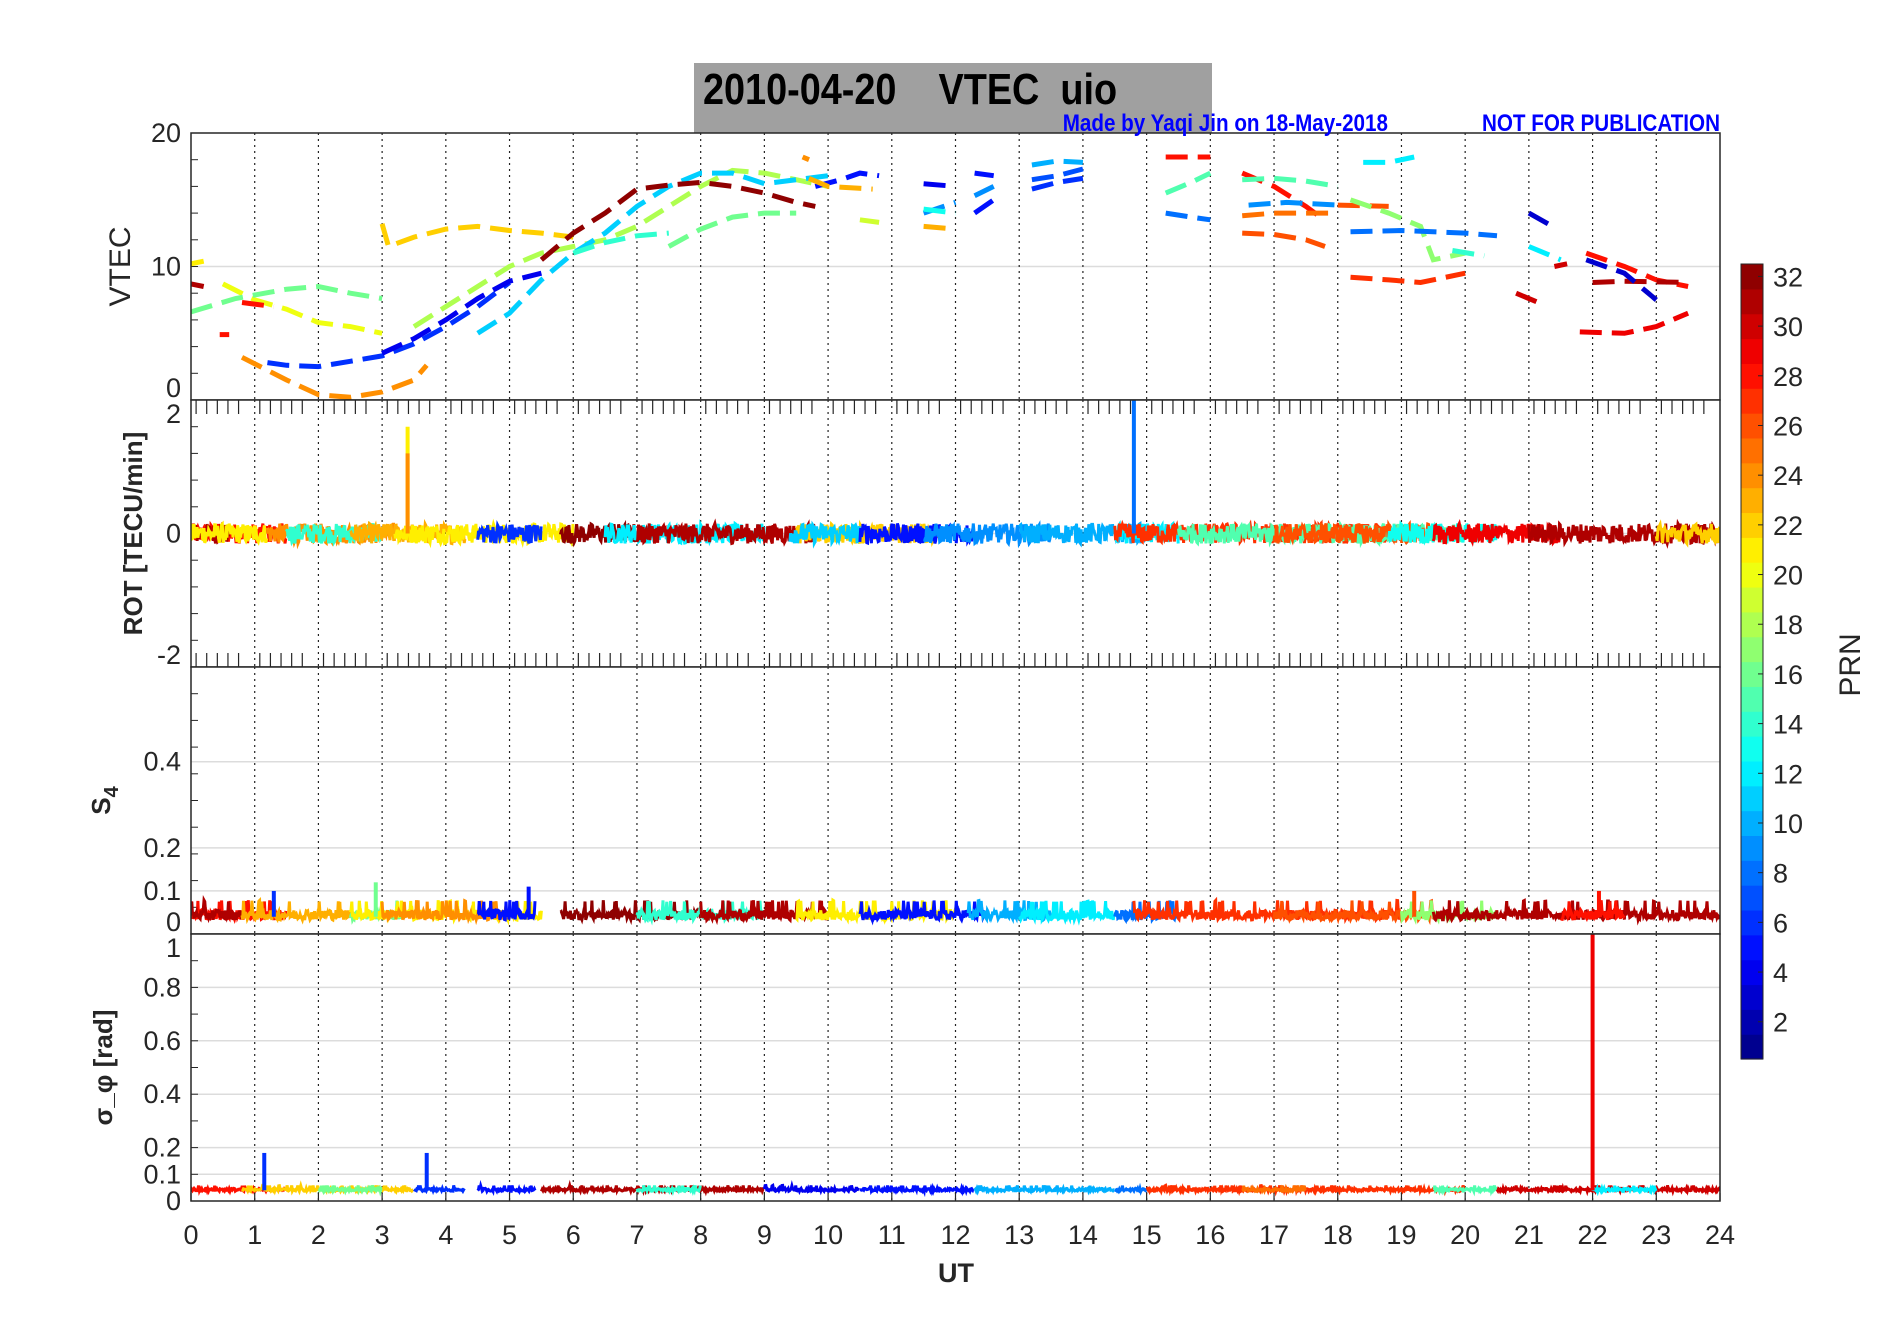  I want to click on colorbar-tick-label: 24, so click(1788, 476).